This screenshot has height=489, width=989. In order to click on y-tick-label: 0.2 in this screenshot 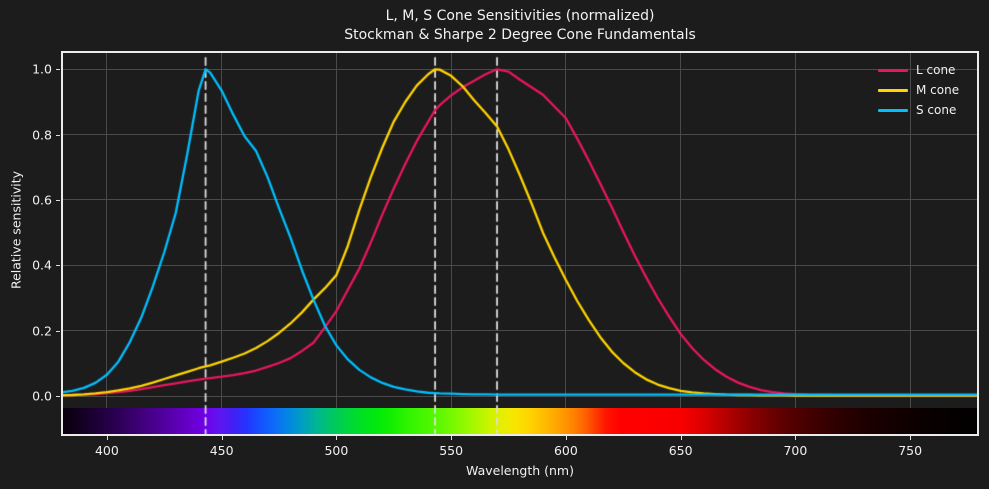, I will do `click(42, 331)`.